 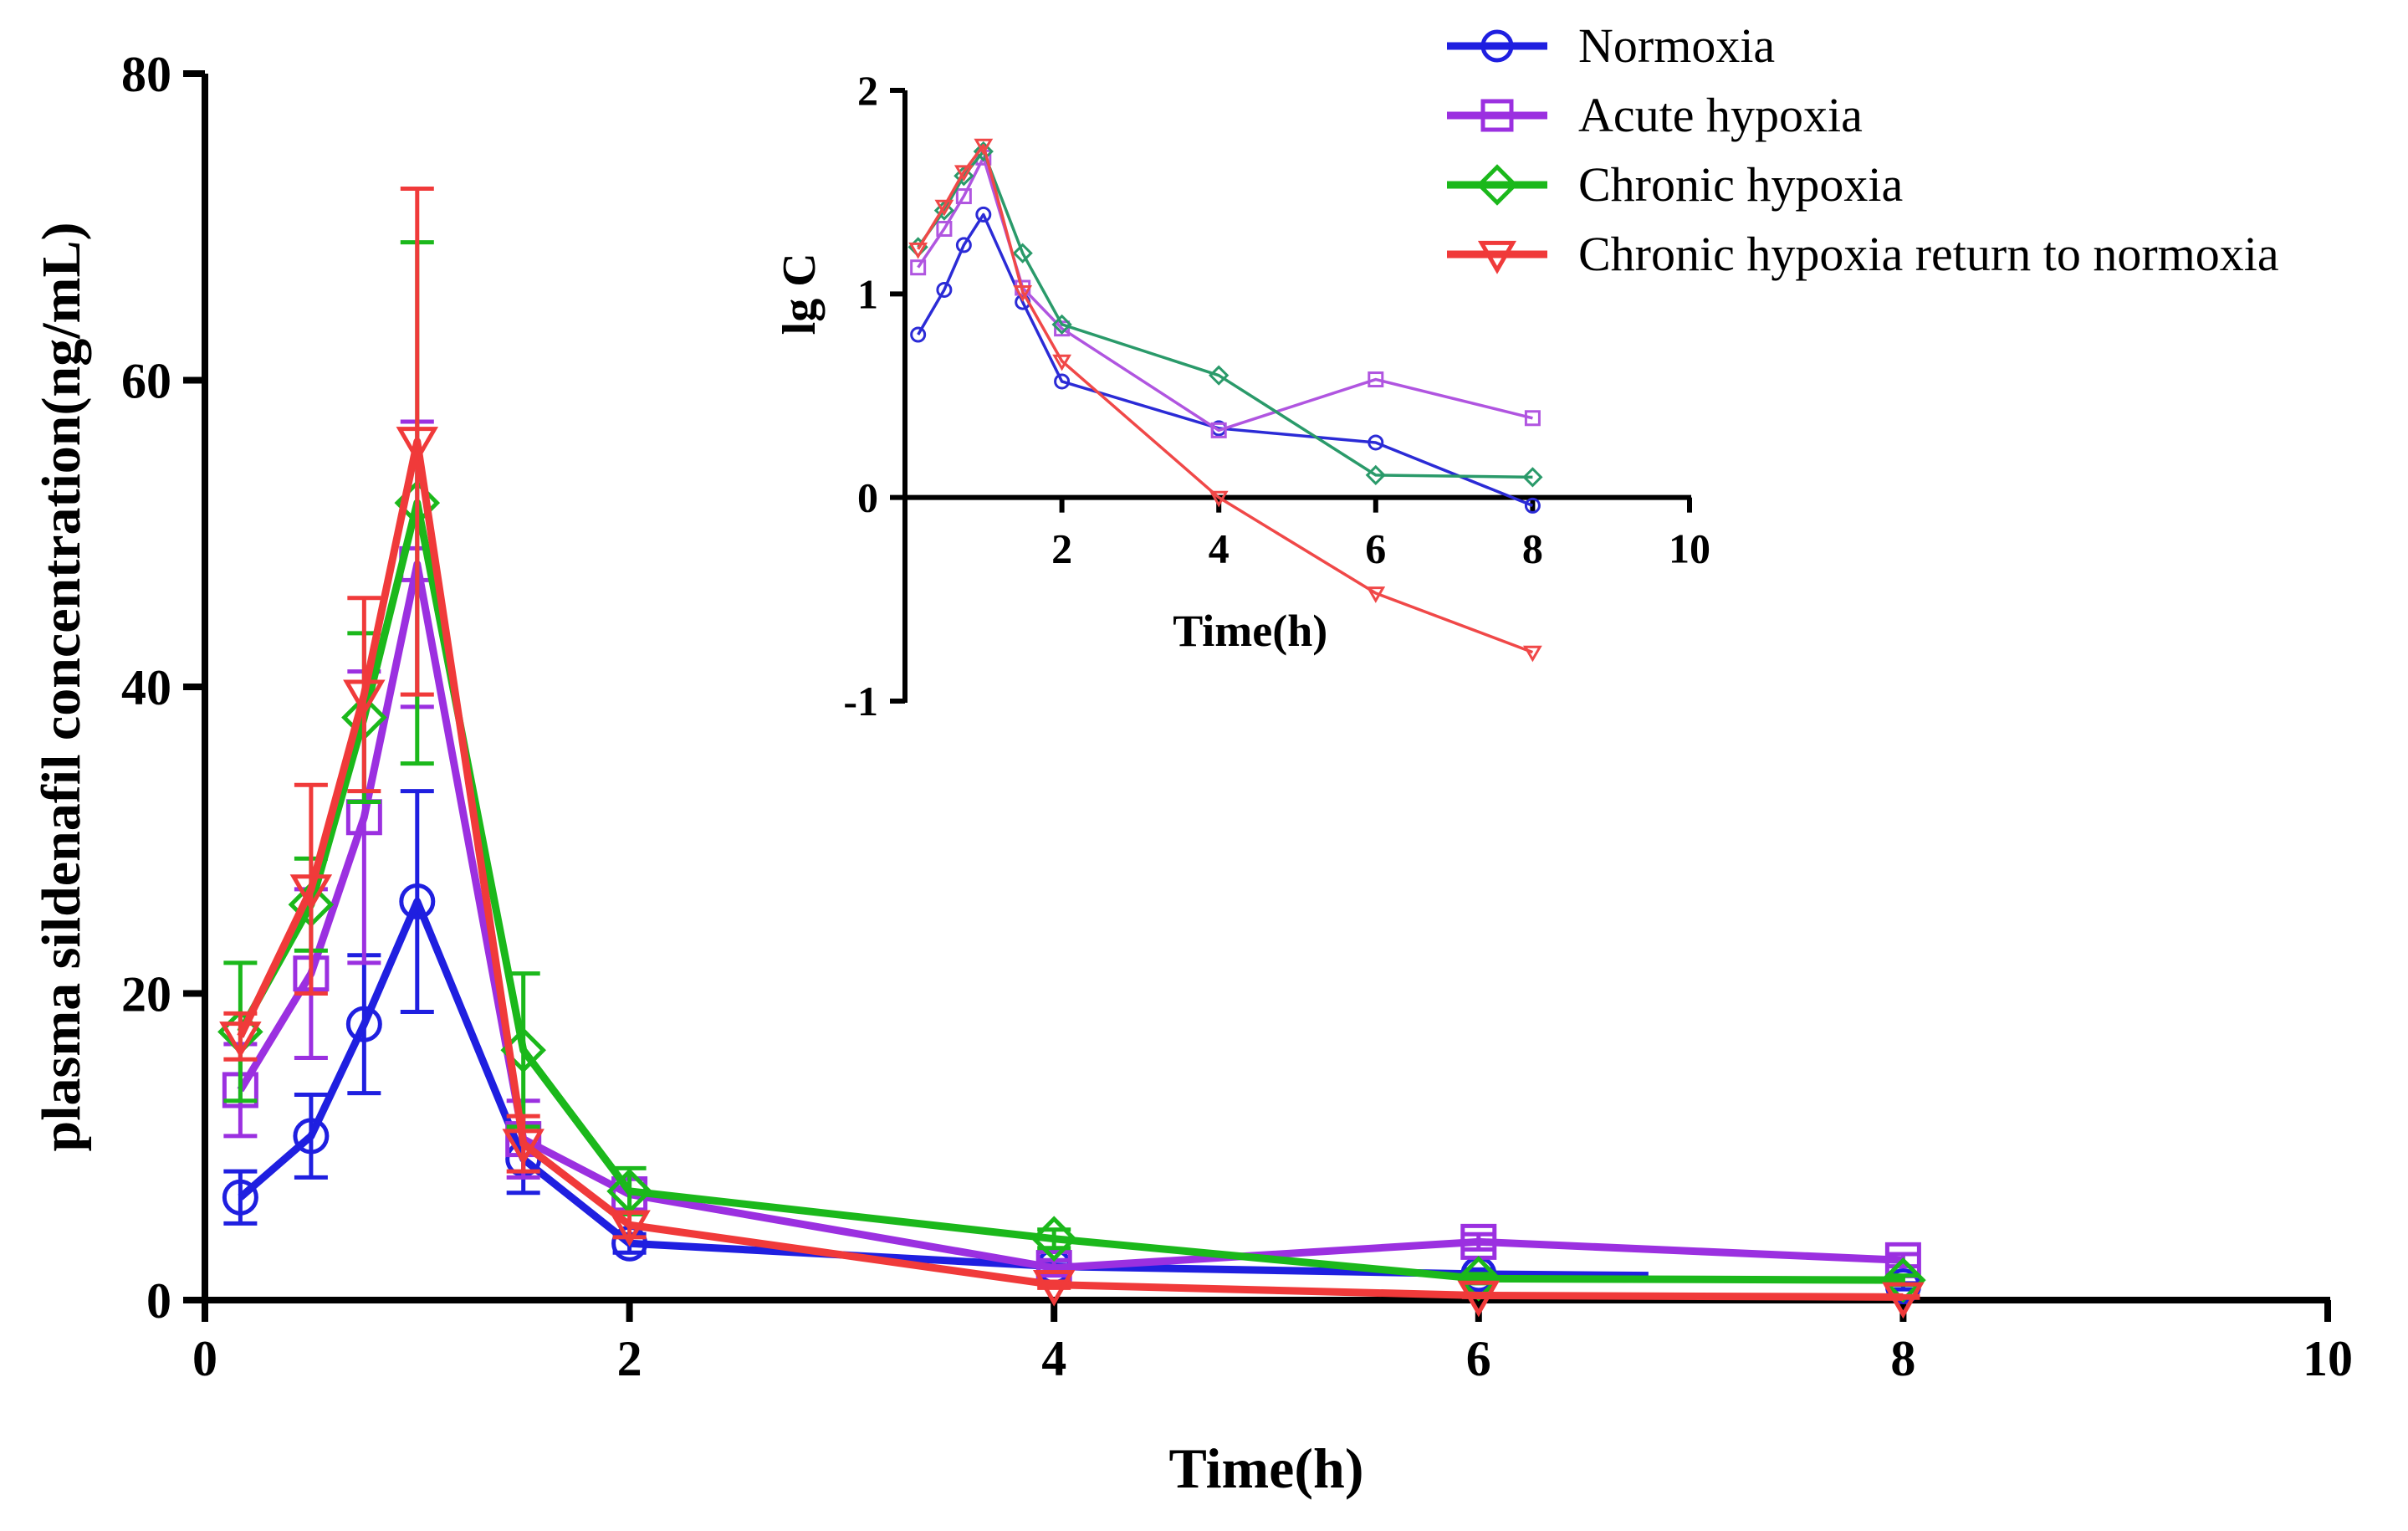 What do you see at coordinates (1928, 254) in the screenshot?
I see `legend-label: Chronic hypoxia return to normoxia` at bounding box center [1928, 254].